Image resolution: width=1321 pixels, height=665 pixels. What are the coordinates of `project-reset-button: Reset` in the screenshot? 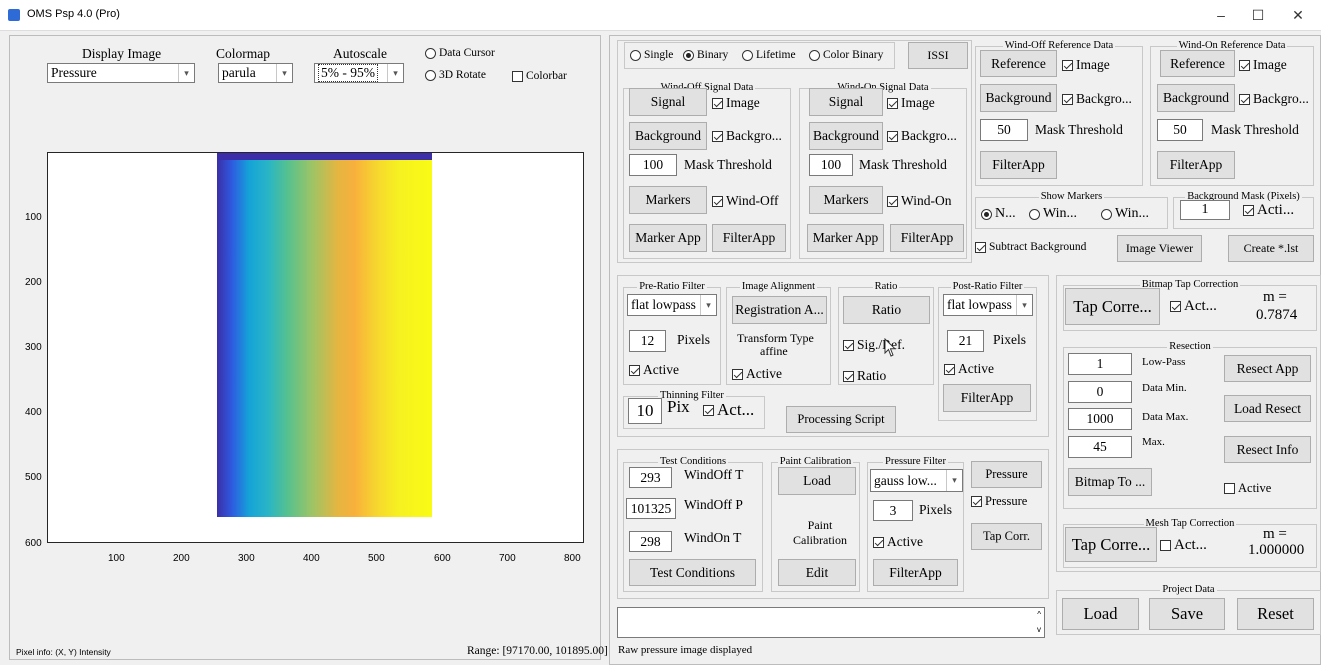 It's located at (1275, 614).